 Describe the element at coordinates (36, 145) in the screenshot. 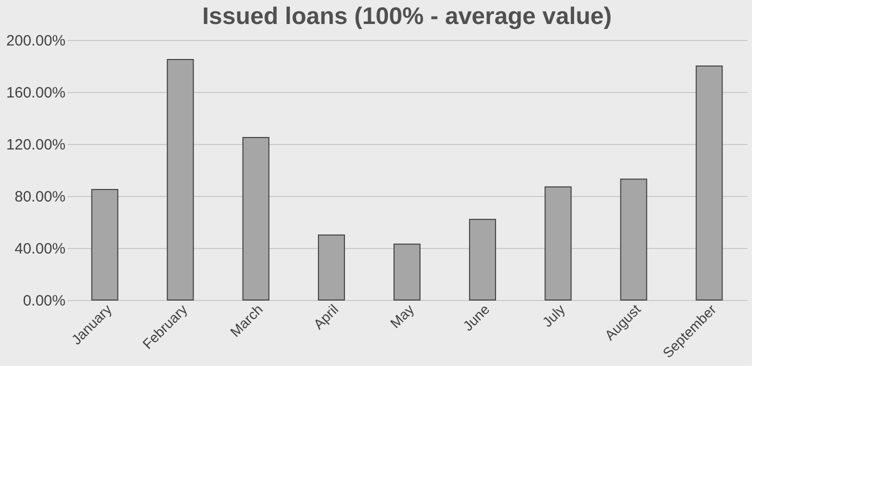

I see `y-tick-label: 120.00%` at that location.